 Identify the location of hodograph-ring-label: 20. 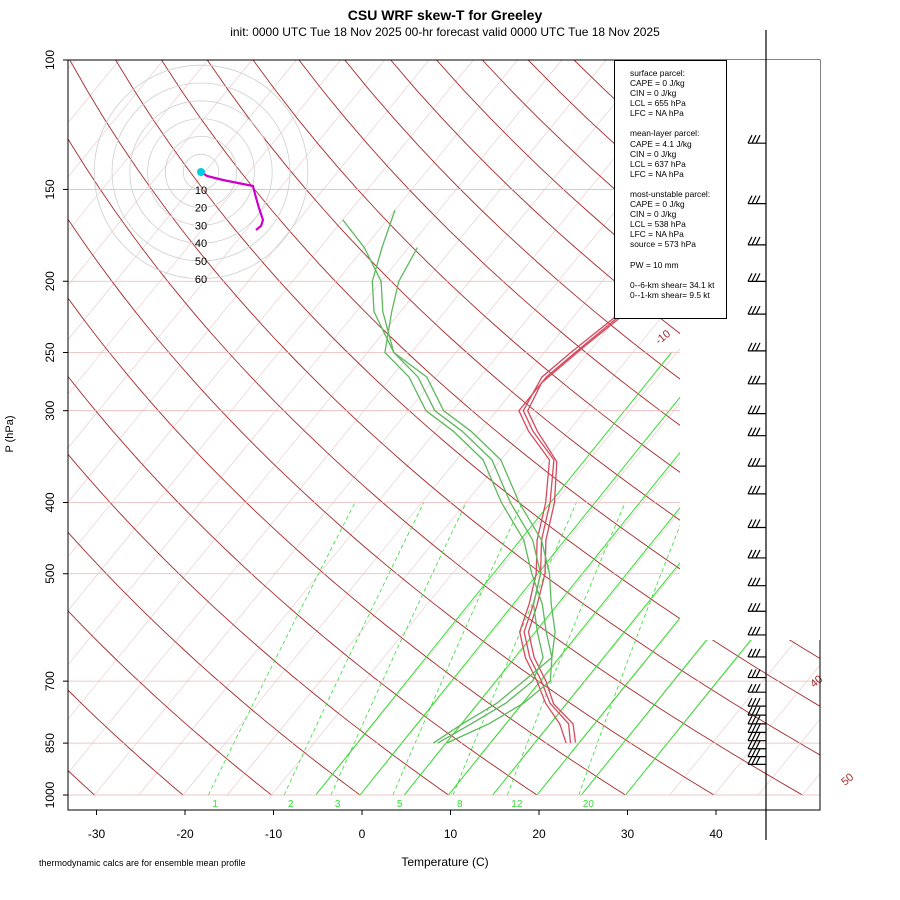
(201, 209).